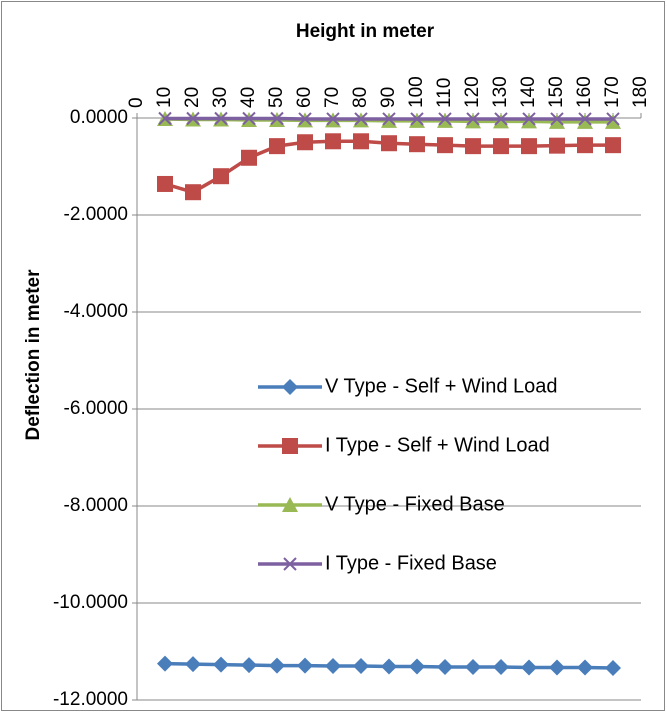  I want to click on x-tick-label: 180, so click(640, 92).